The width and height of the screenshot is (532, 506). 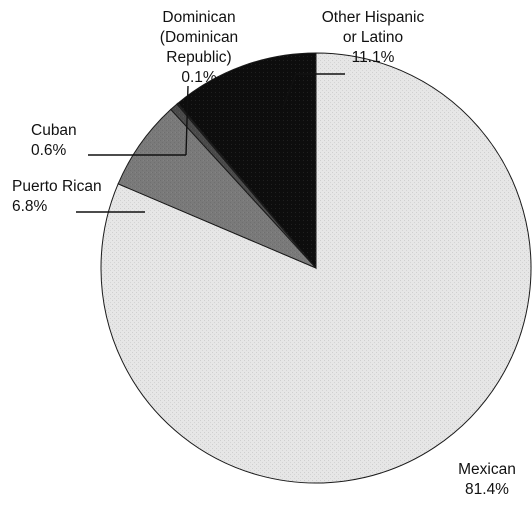 What do you see at coordinates (199, 77) in the screenshot?
I see `slice-value-label-dominican-dominican-republic: 0.1%` at bounding box center [199, 77].